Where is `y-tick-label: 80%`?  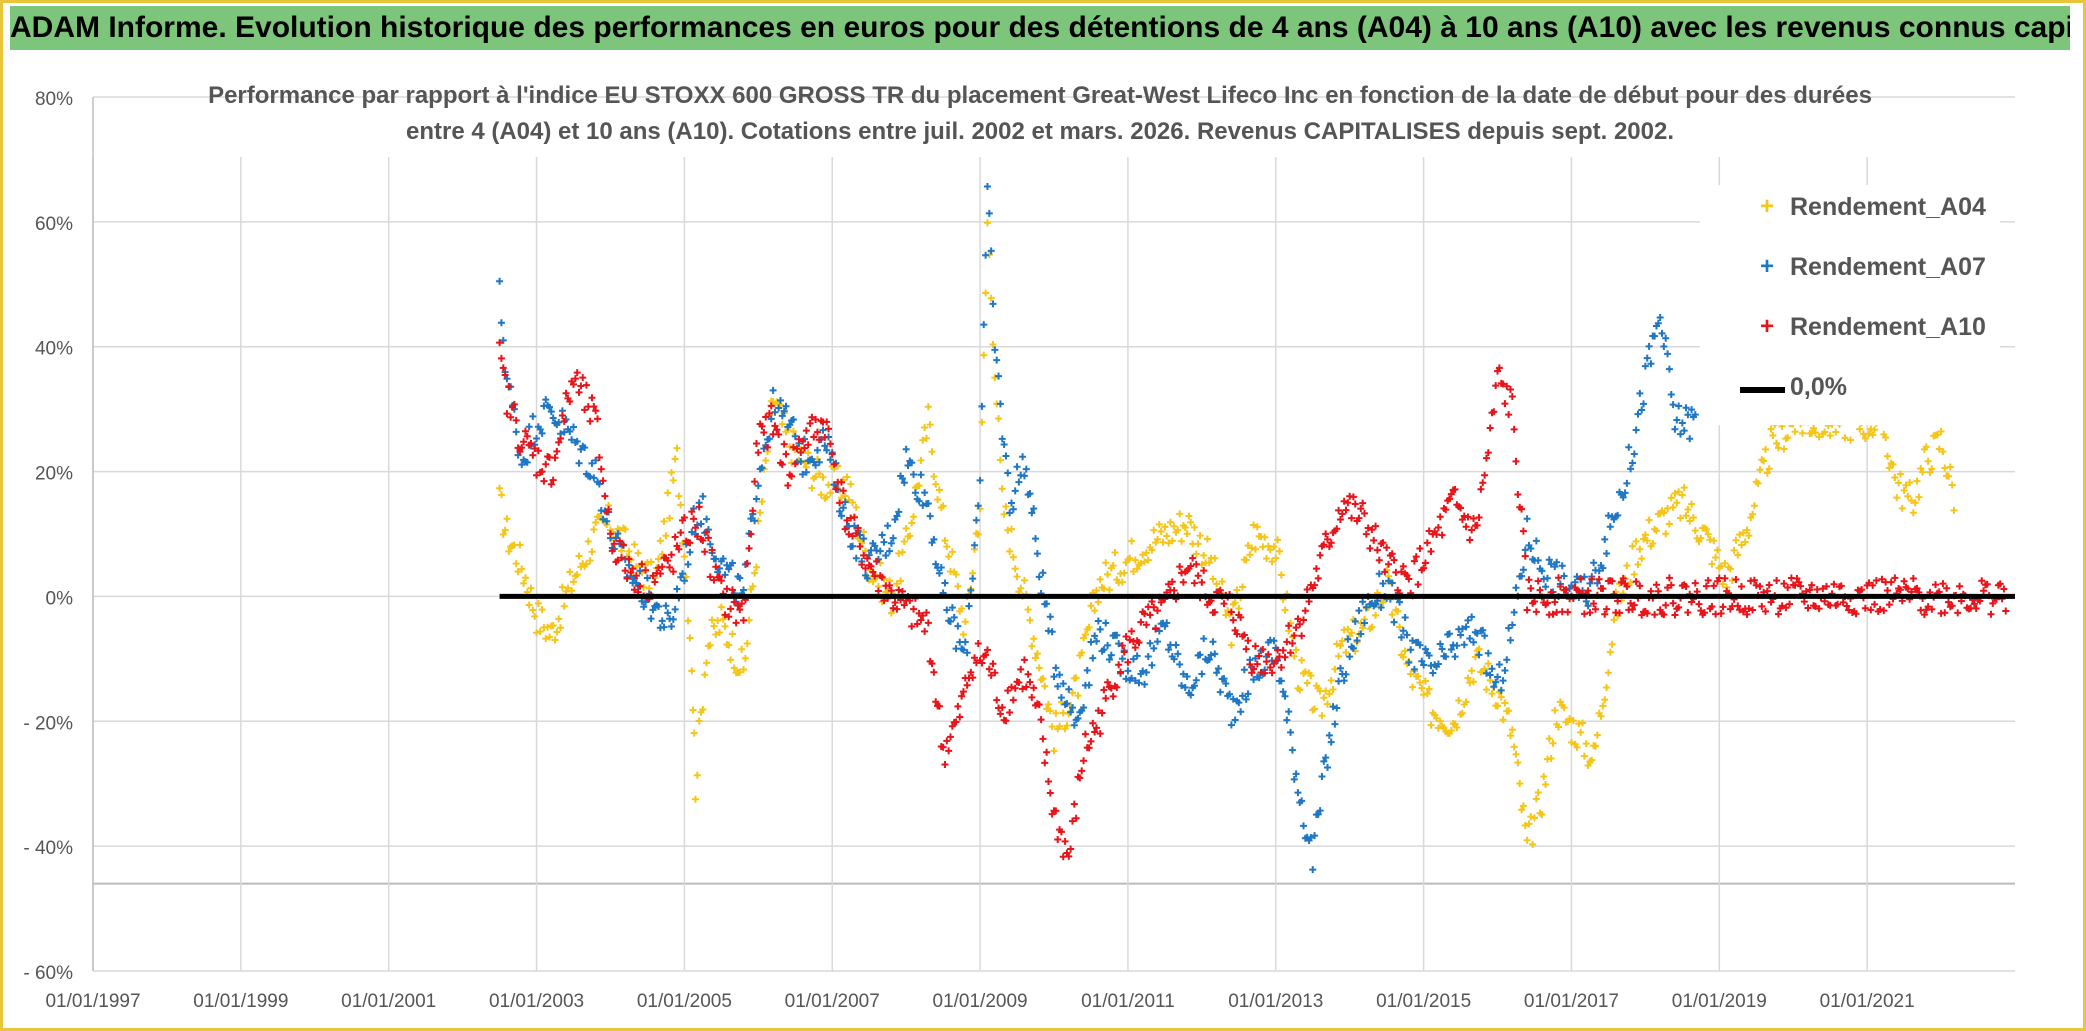 y-tick-label: 80% is located at coordinates (54, 99).